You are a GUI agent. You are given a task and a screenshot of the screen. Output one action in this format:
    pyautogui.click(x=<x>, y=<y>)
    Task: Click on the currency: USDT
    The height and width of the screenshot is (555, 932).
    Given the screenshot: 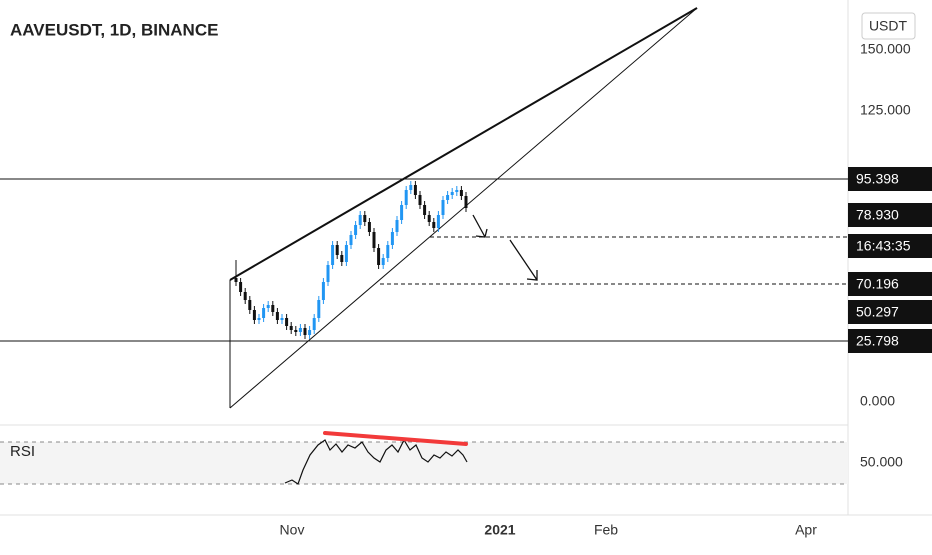 What is the action you would take?
    pyautogui.click(x=888, y=26)
    